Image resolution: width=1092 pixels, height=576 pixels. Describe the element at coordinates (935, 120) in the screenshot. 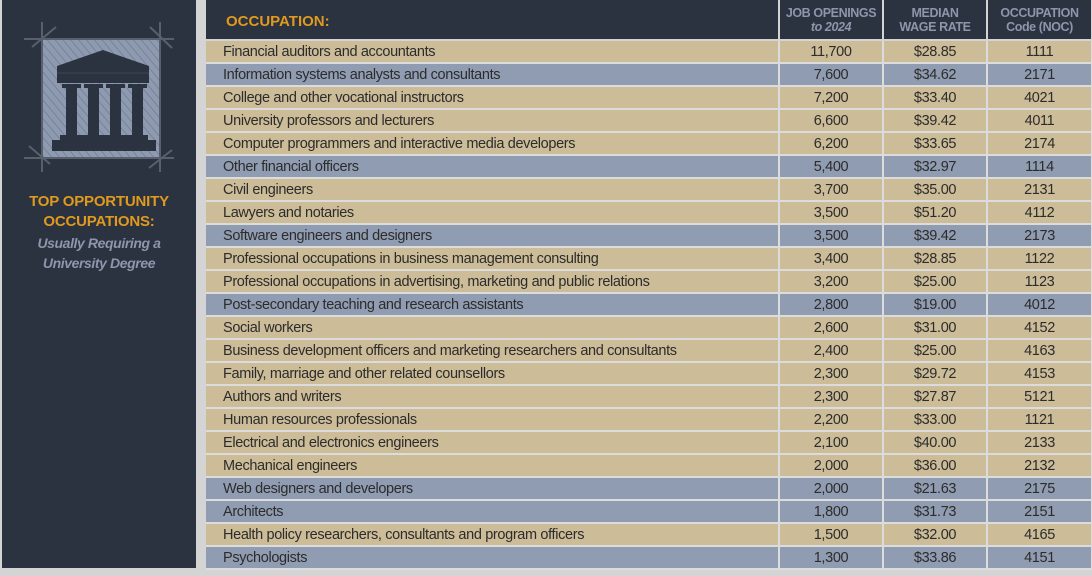

I see `cell-median-wage: $39.42` at that location.